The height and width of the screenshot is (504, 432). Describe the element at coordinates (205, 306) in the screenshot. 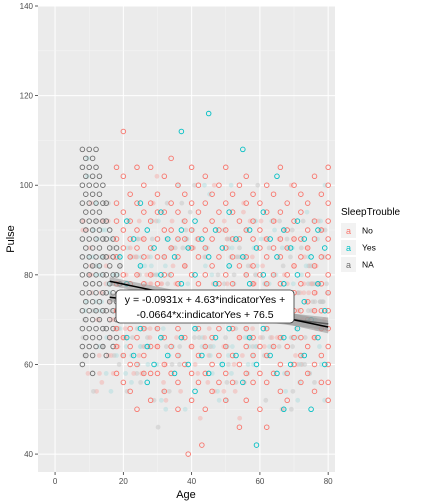

I see `equation-label-box` at that location.